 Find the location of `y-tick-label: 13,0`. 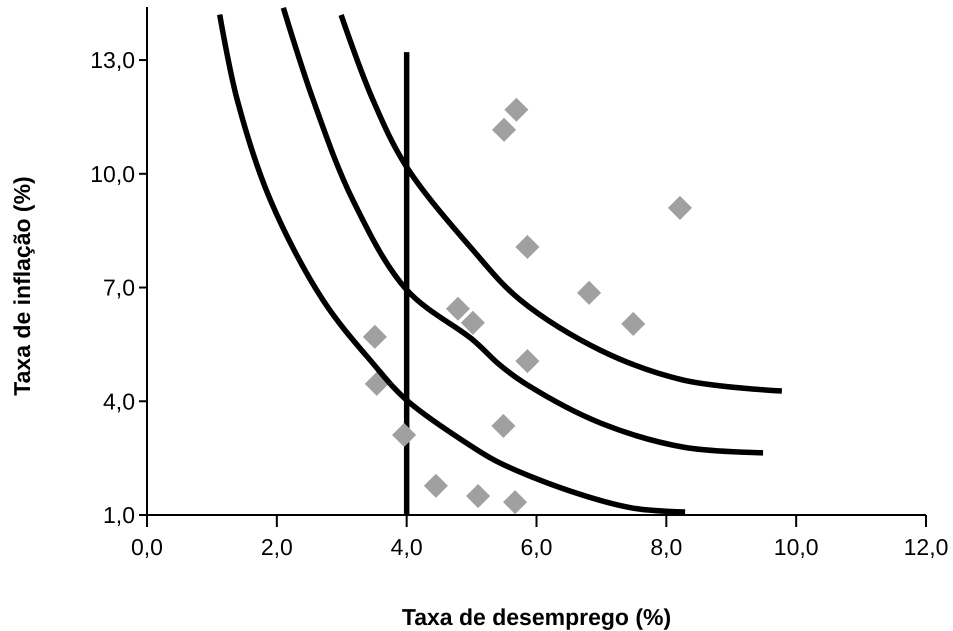

y-tick-label: 13,0 is located at coordinates (112, 60).